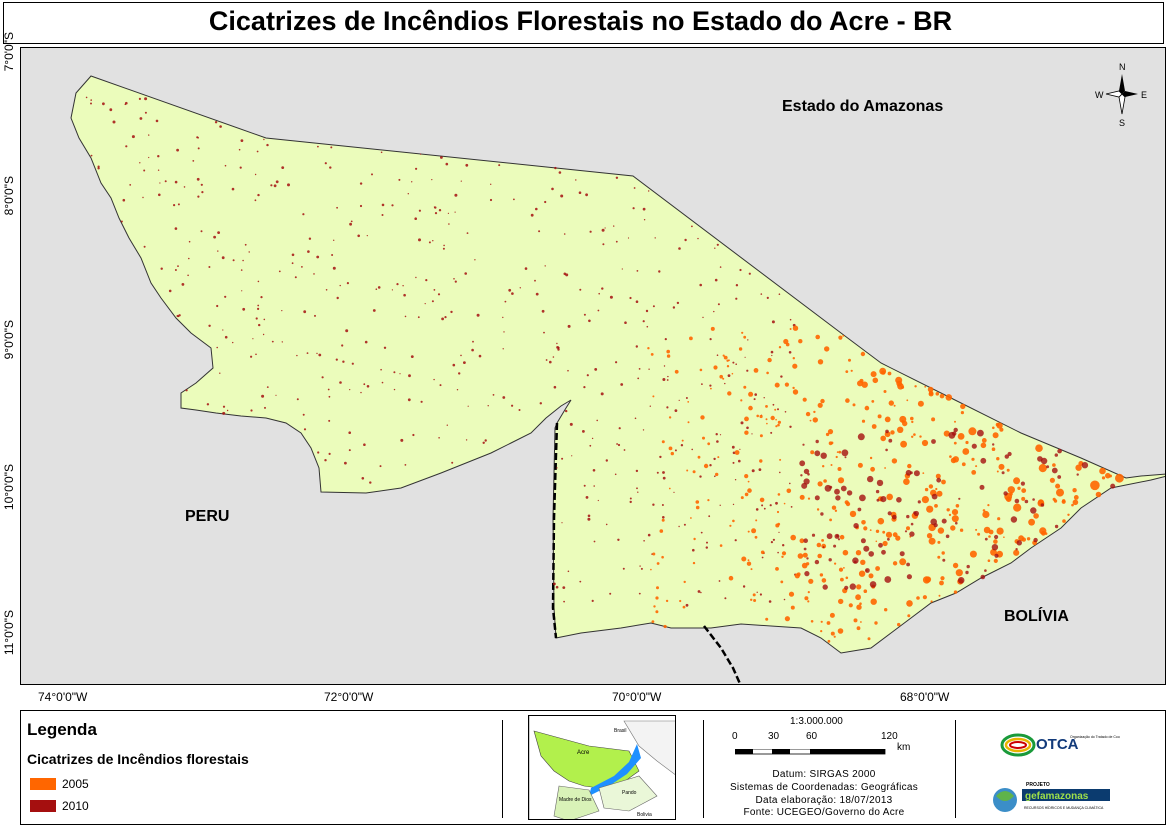 Image resolution: width=1169 pixels, height=827 pixels. I want to click on inset-svg: Brasil Acre Madre de Dios Pando Bolivia, so click(602, 767).